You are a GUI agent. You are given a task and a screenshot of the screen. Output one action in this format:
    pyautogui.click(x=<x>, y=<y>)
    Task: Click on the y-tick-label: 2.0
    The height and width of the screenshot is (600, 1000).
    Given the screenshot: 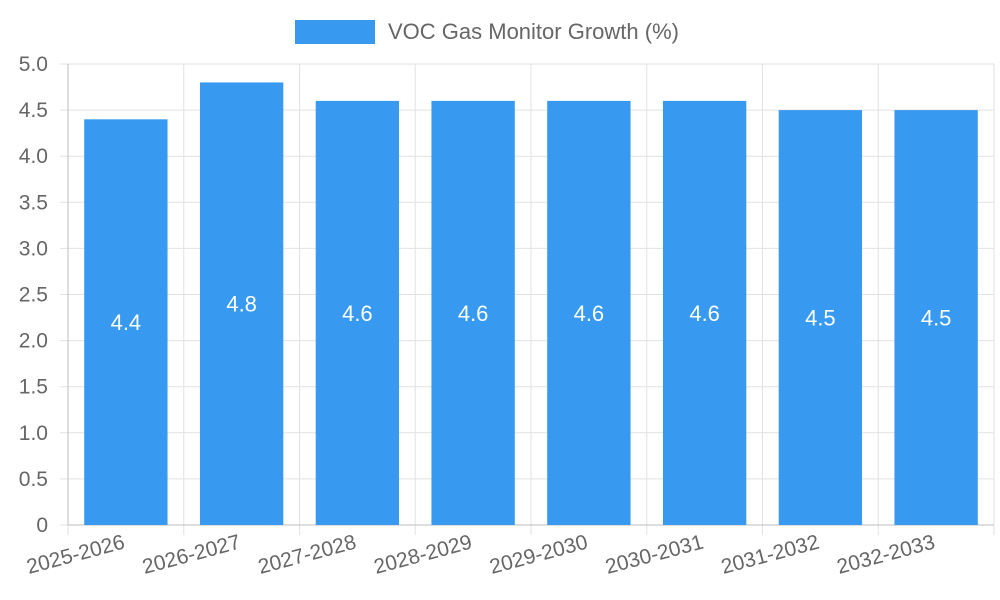 What is the action you would take?
    pyautogui.click(x=33, y=341)
    